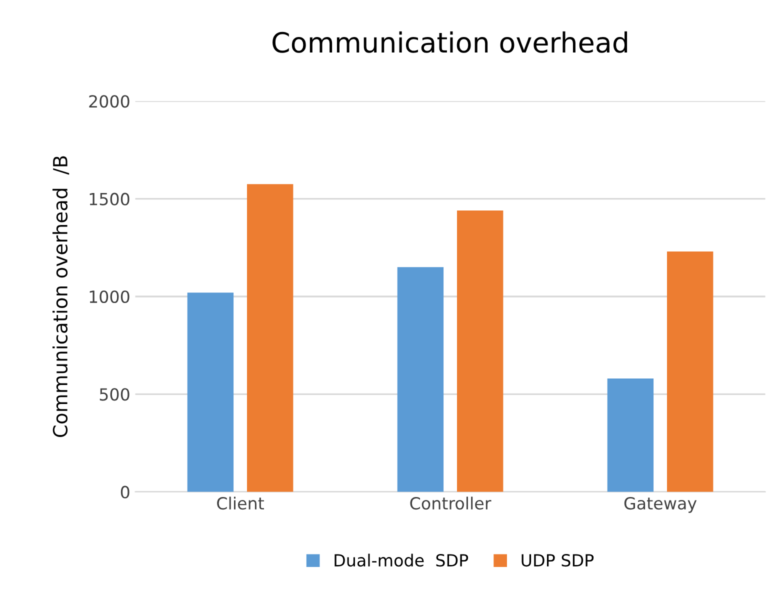 This screenshot has height=602, width=773. I want to click on y-axis-title: Communication overhead /B, so click(61, 297).